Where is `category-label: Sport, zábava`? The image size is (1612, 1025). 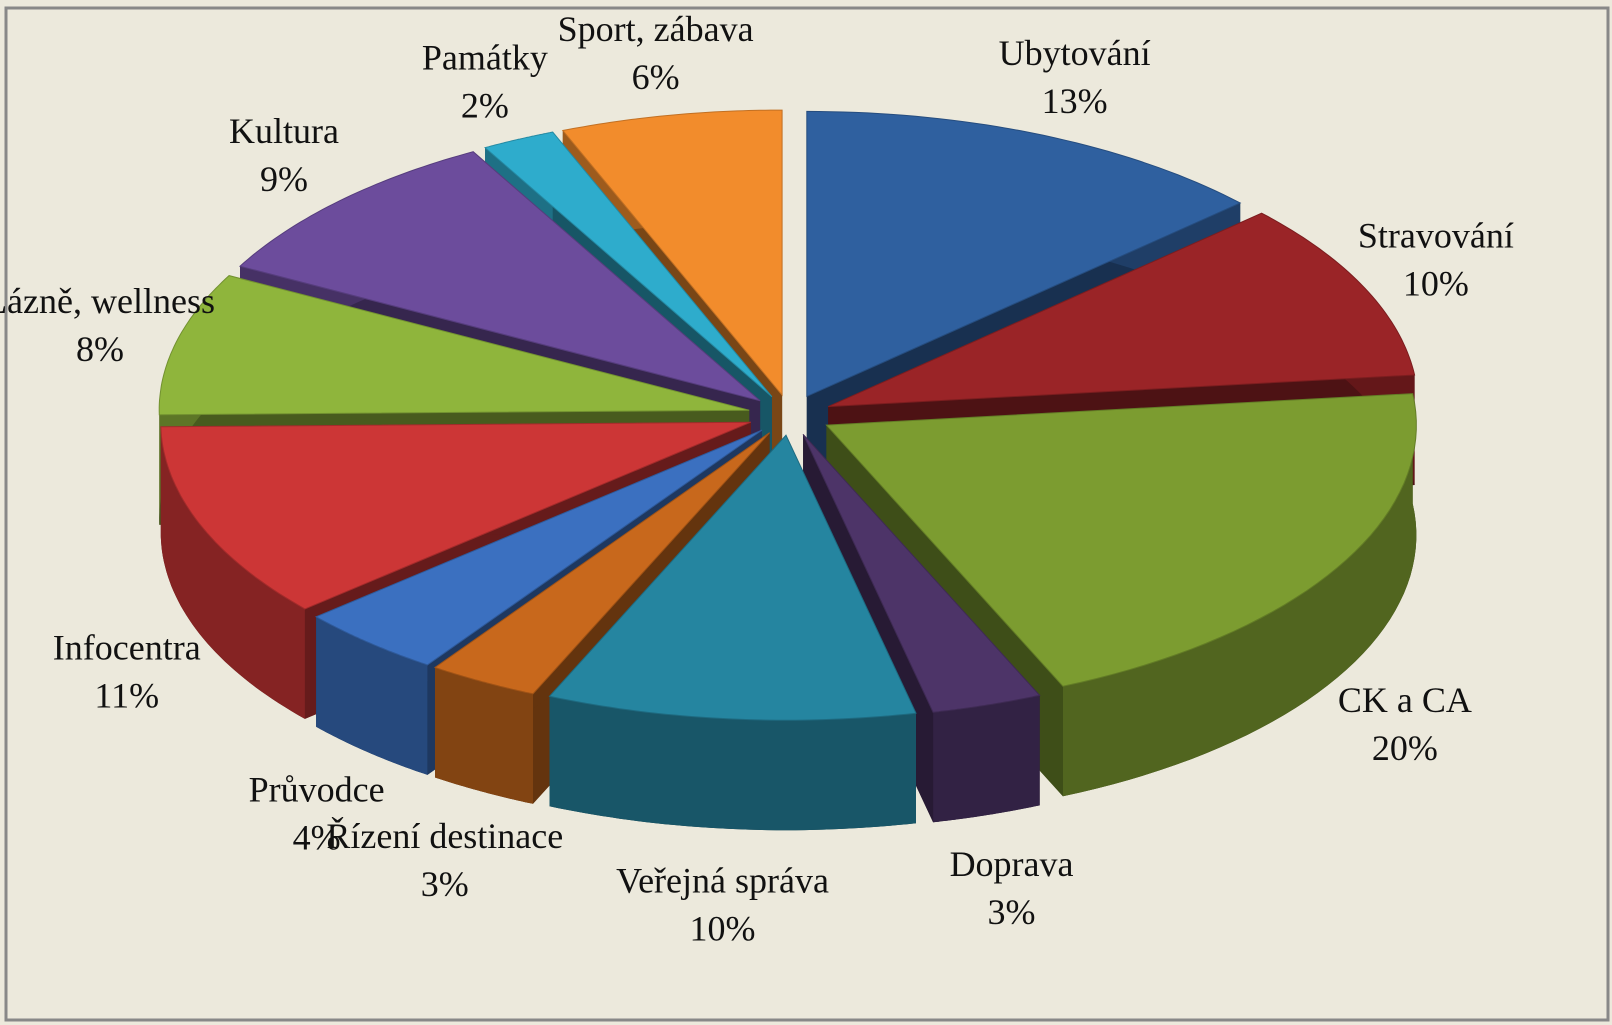 category-label: Sport, zábava is located at coordinates (656, 29).